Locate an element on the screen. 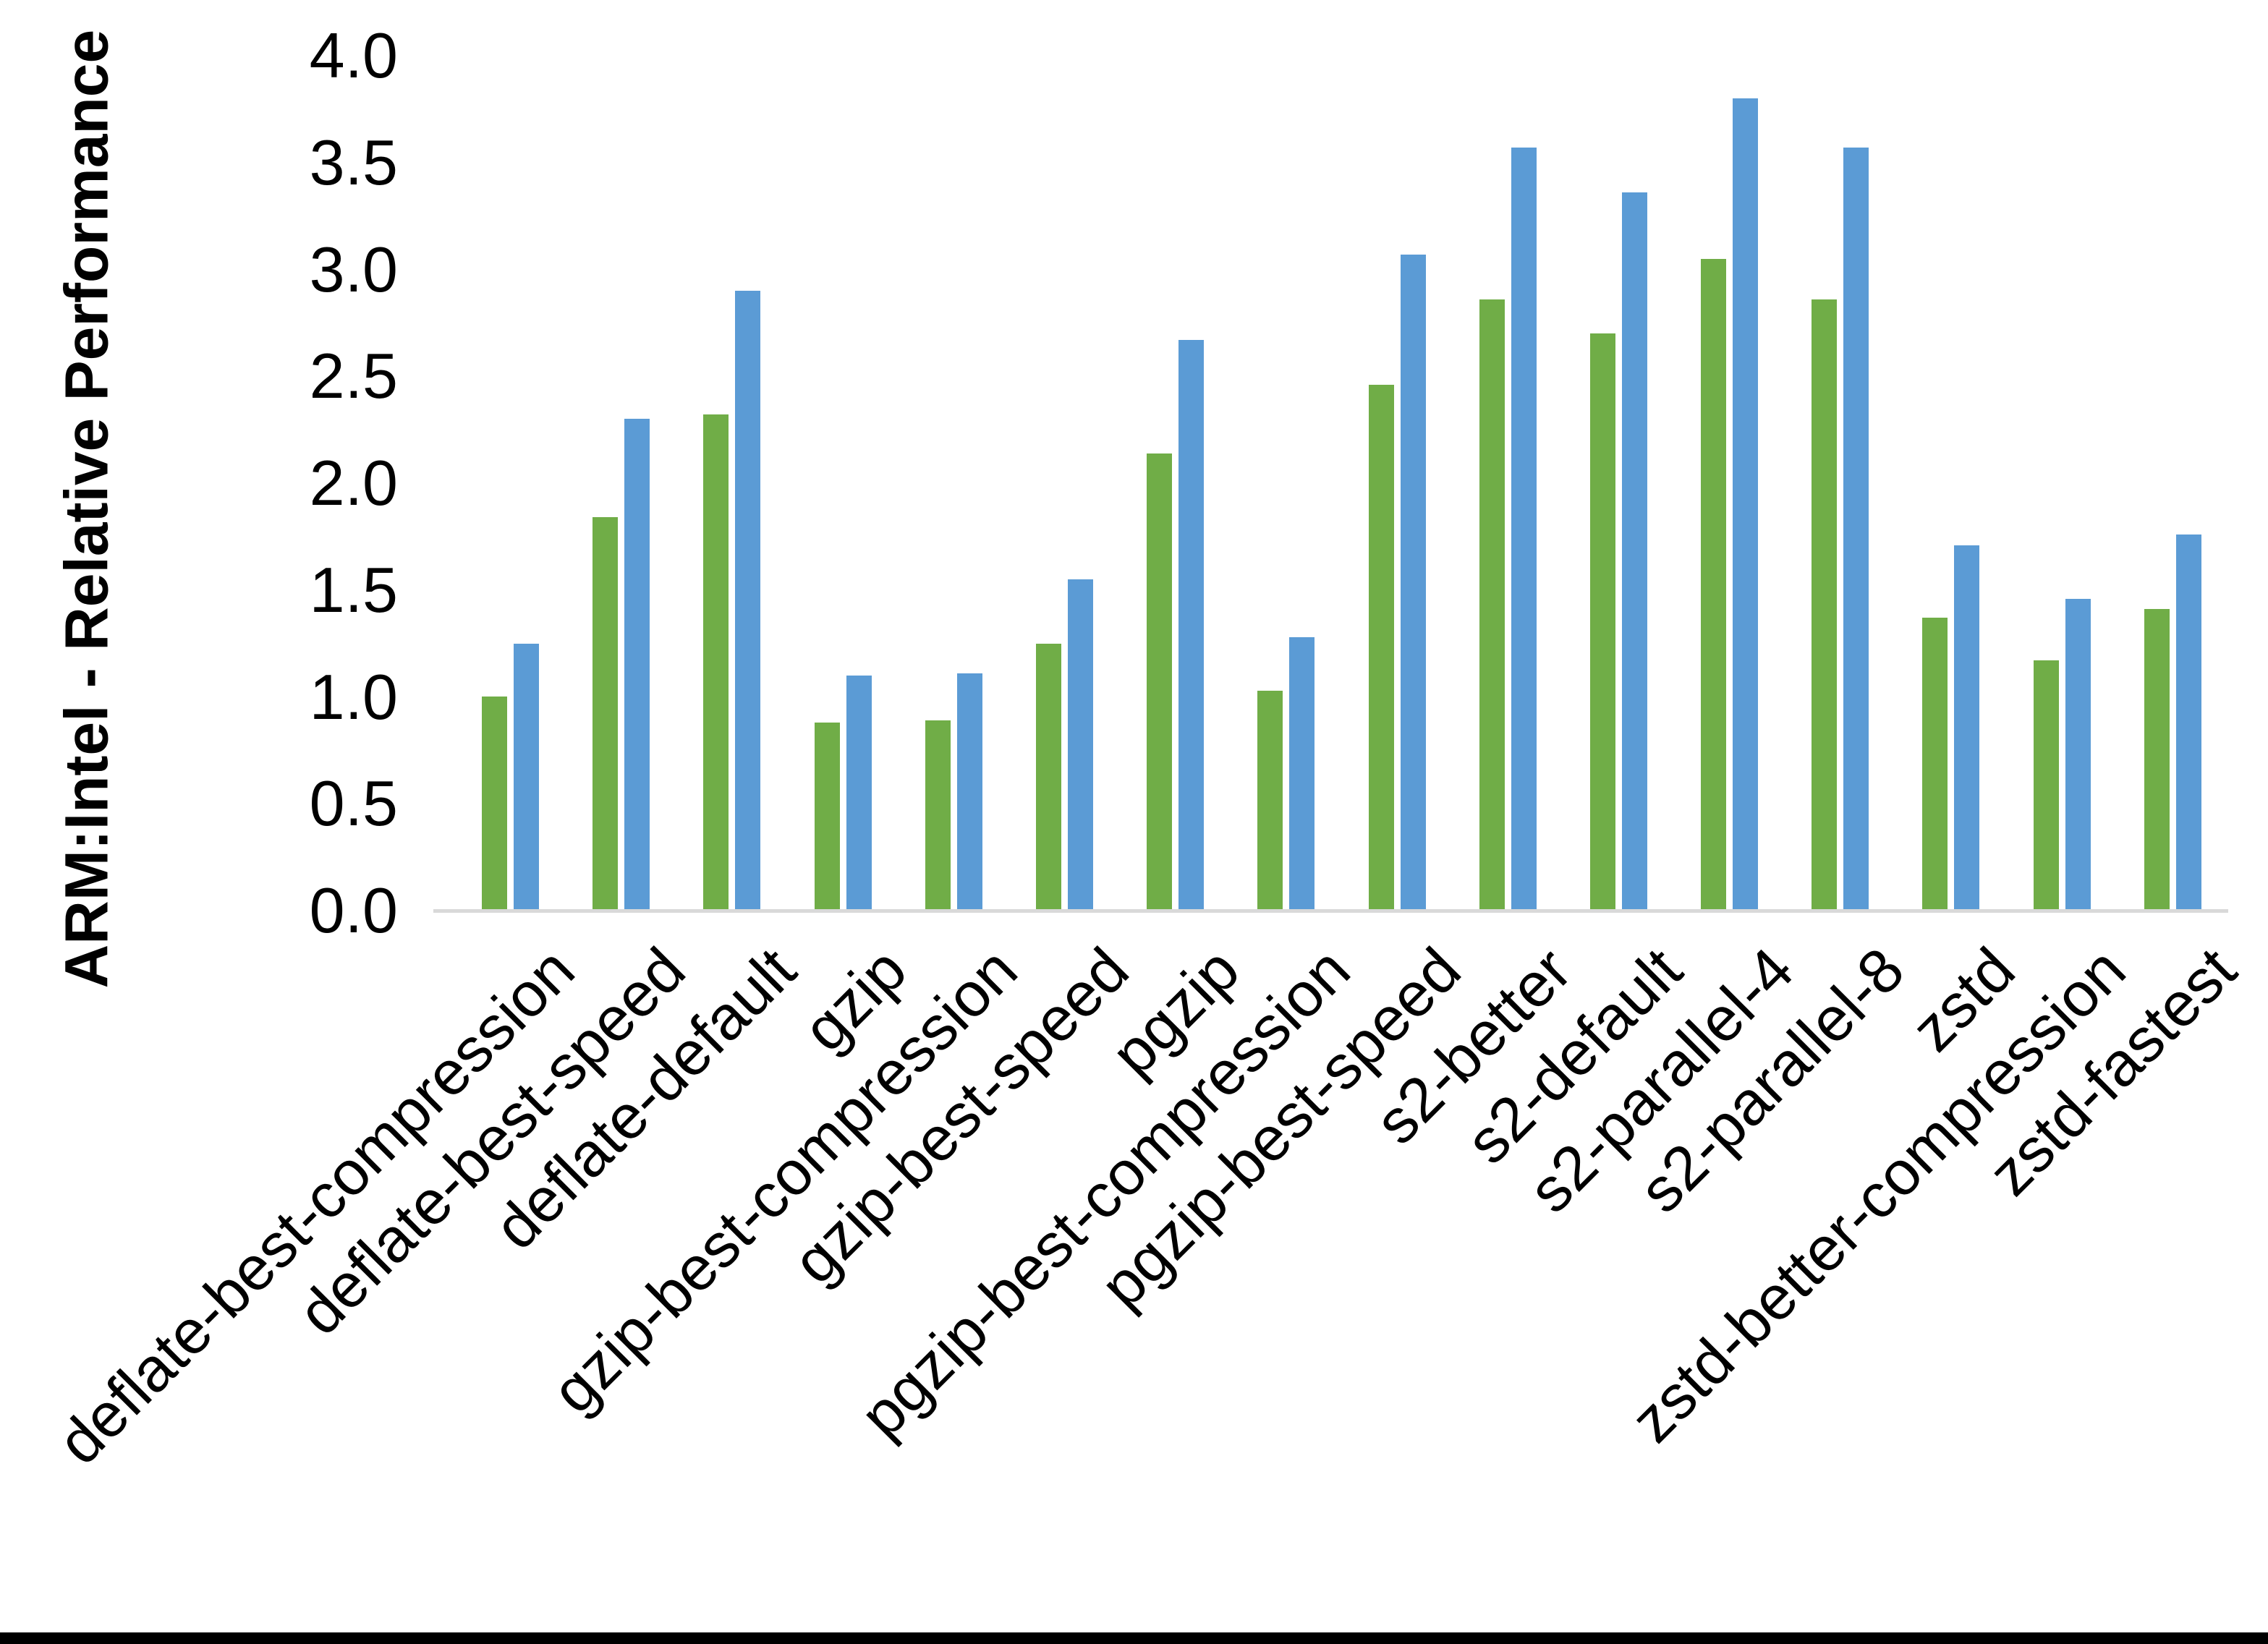 This screenshot has width=2268, height=1644. x-axis-line is located at coordinates (1330, 911).